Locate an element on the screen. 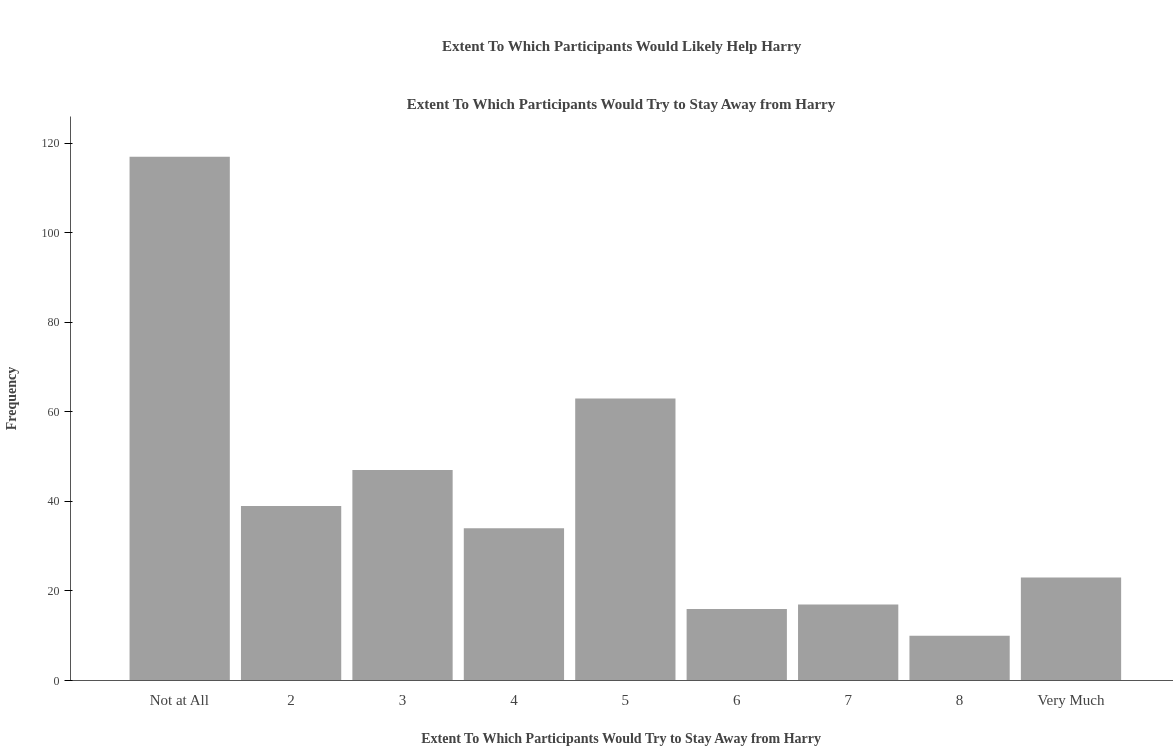 The height and width of the screenshot is (748, 1173). x-tick-label: Very Much is located at coordinates (1071, 699).